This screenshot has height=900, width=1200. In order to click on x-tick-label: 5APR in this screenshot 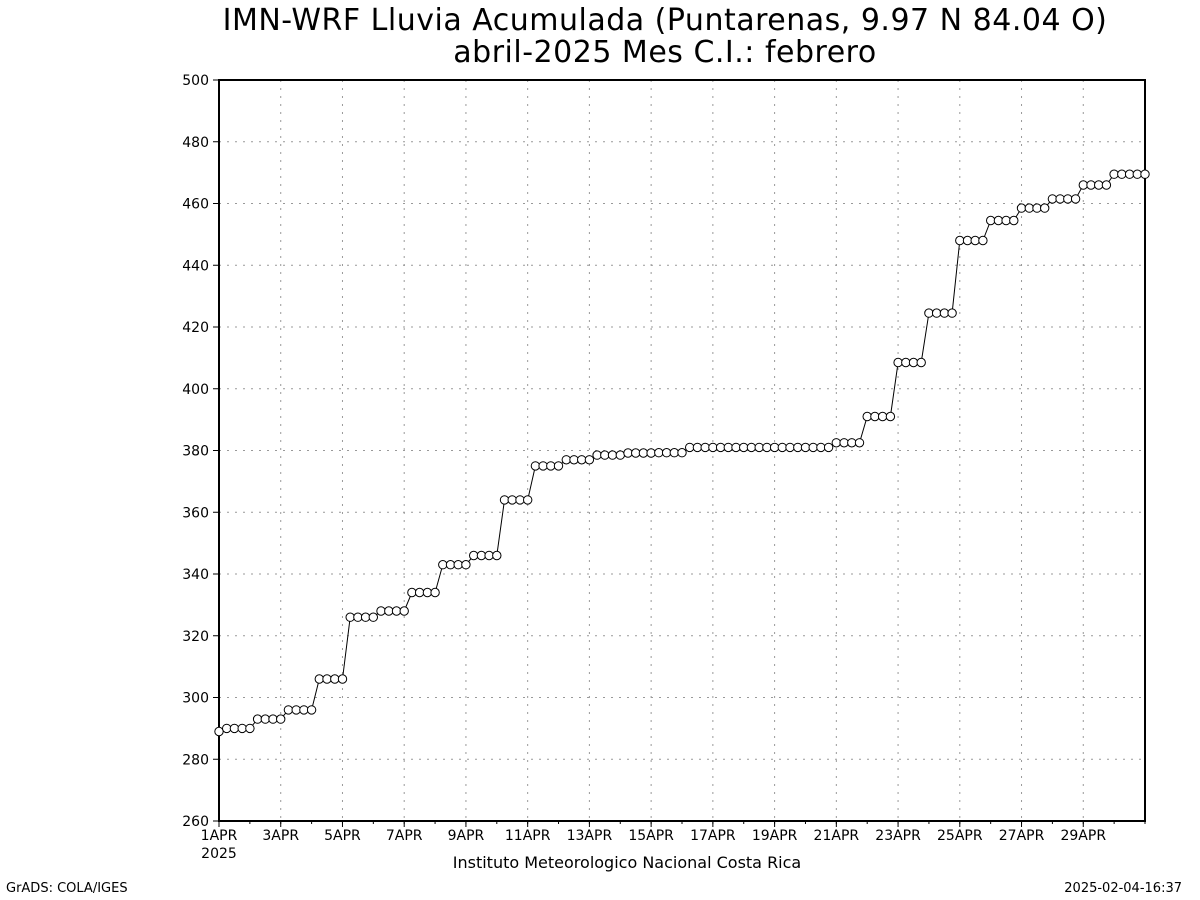, I will do `click(342, 836)`.